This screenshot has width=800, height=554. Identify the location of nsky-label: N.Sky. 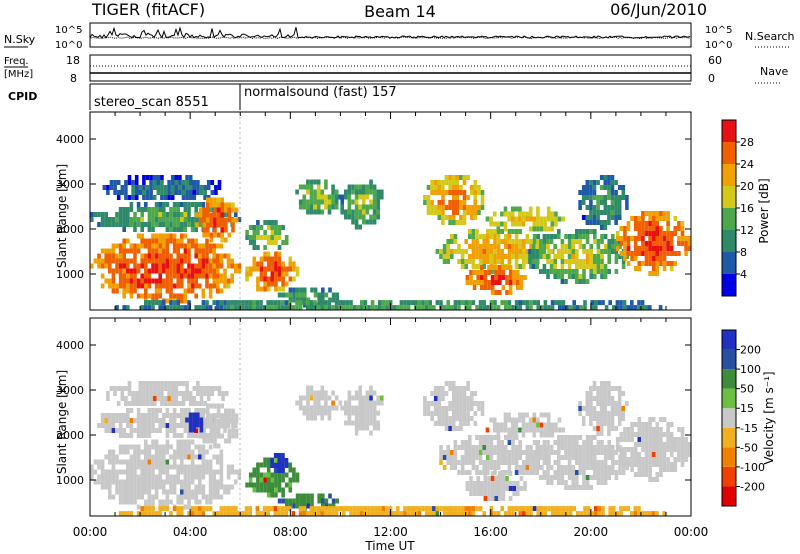
(20, 39).